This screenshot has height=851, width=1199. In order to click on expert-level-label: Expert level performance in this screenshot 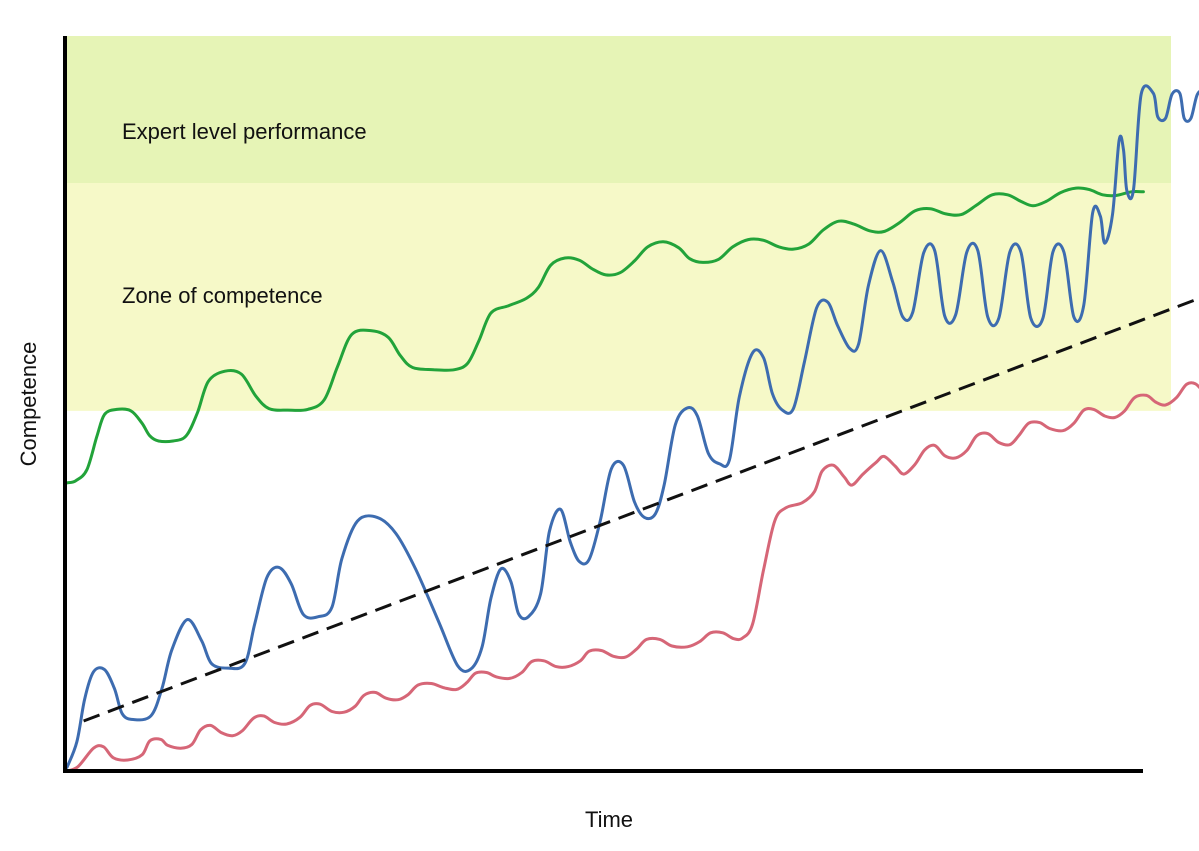, I will do `click(244, 131)`.